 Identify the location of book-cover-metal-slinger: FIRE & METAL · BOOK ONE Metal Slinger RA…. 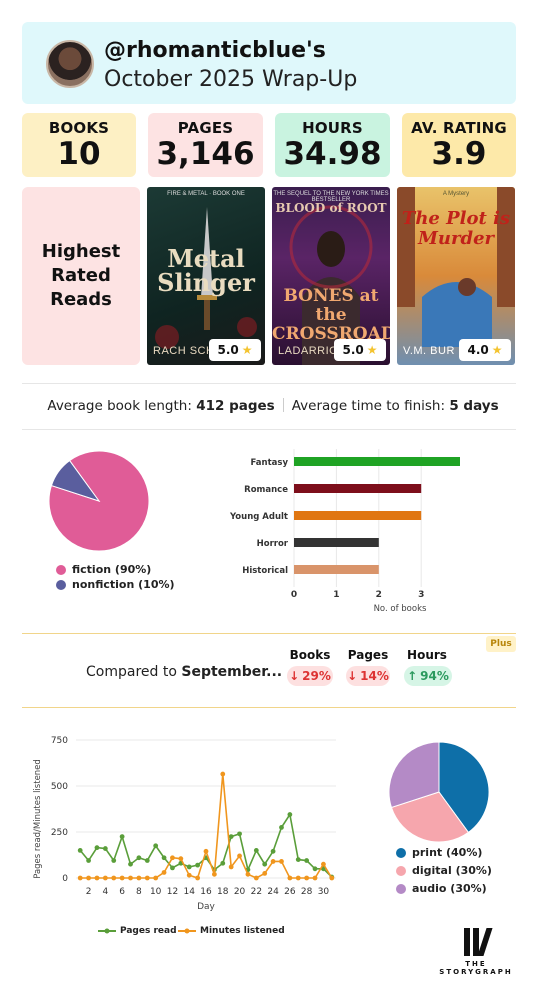
(206, 276).